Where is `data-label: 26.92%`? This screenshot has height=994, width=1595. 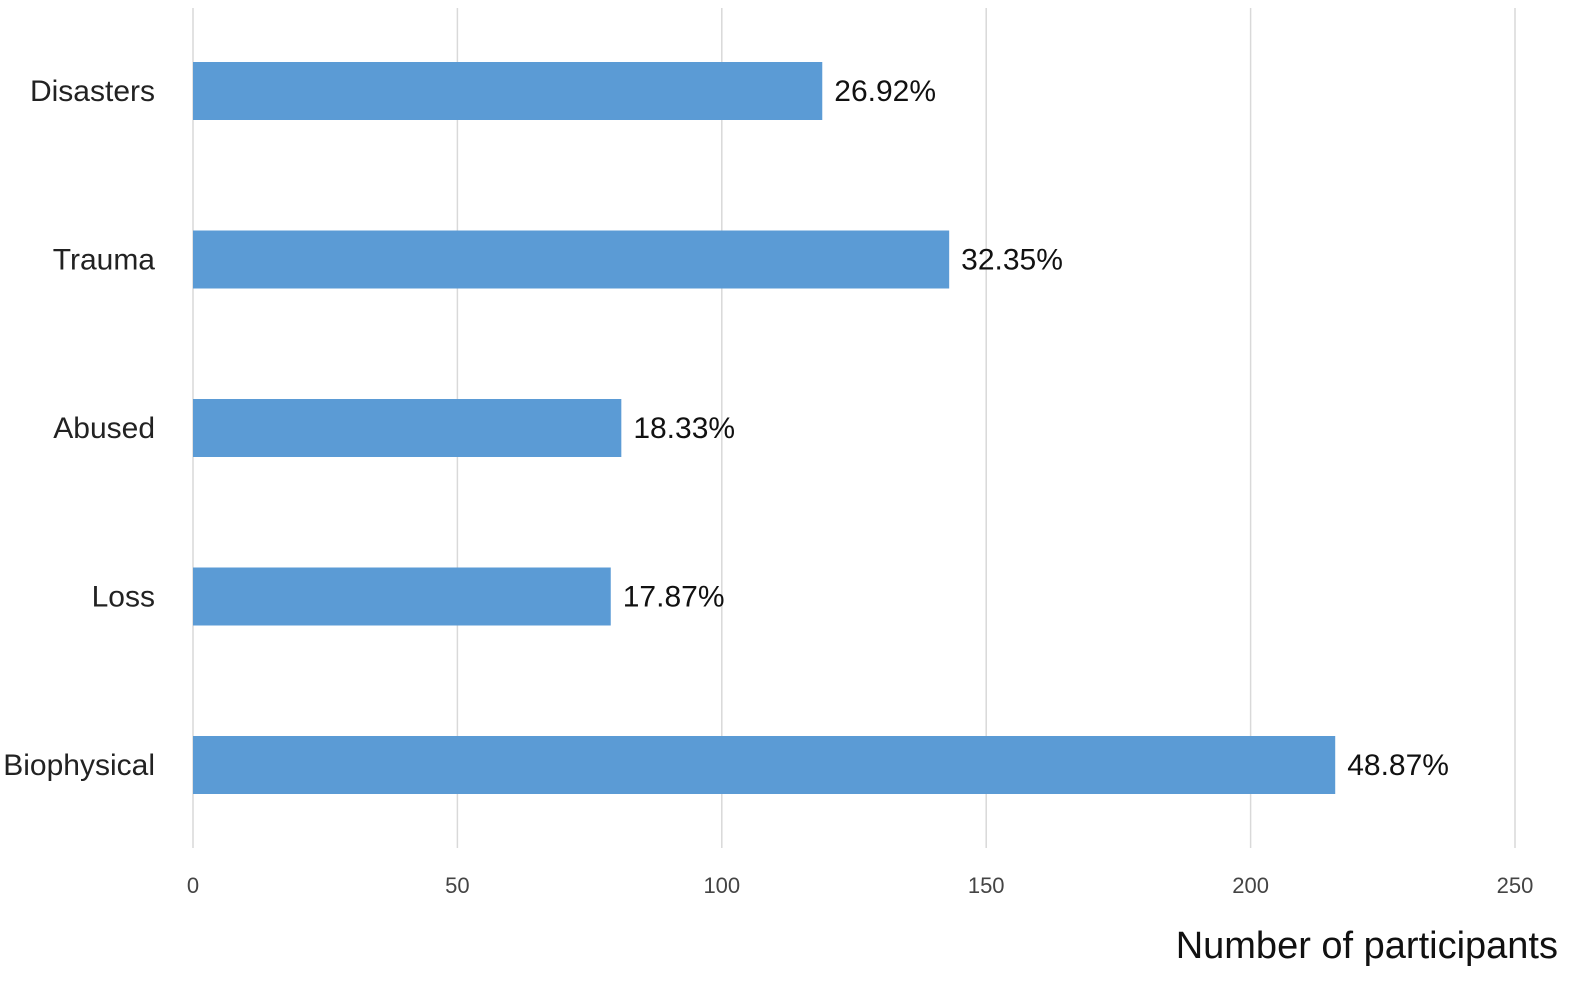 data-label: 26.92% is located at coordinates (885, 91).